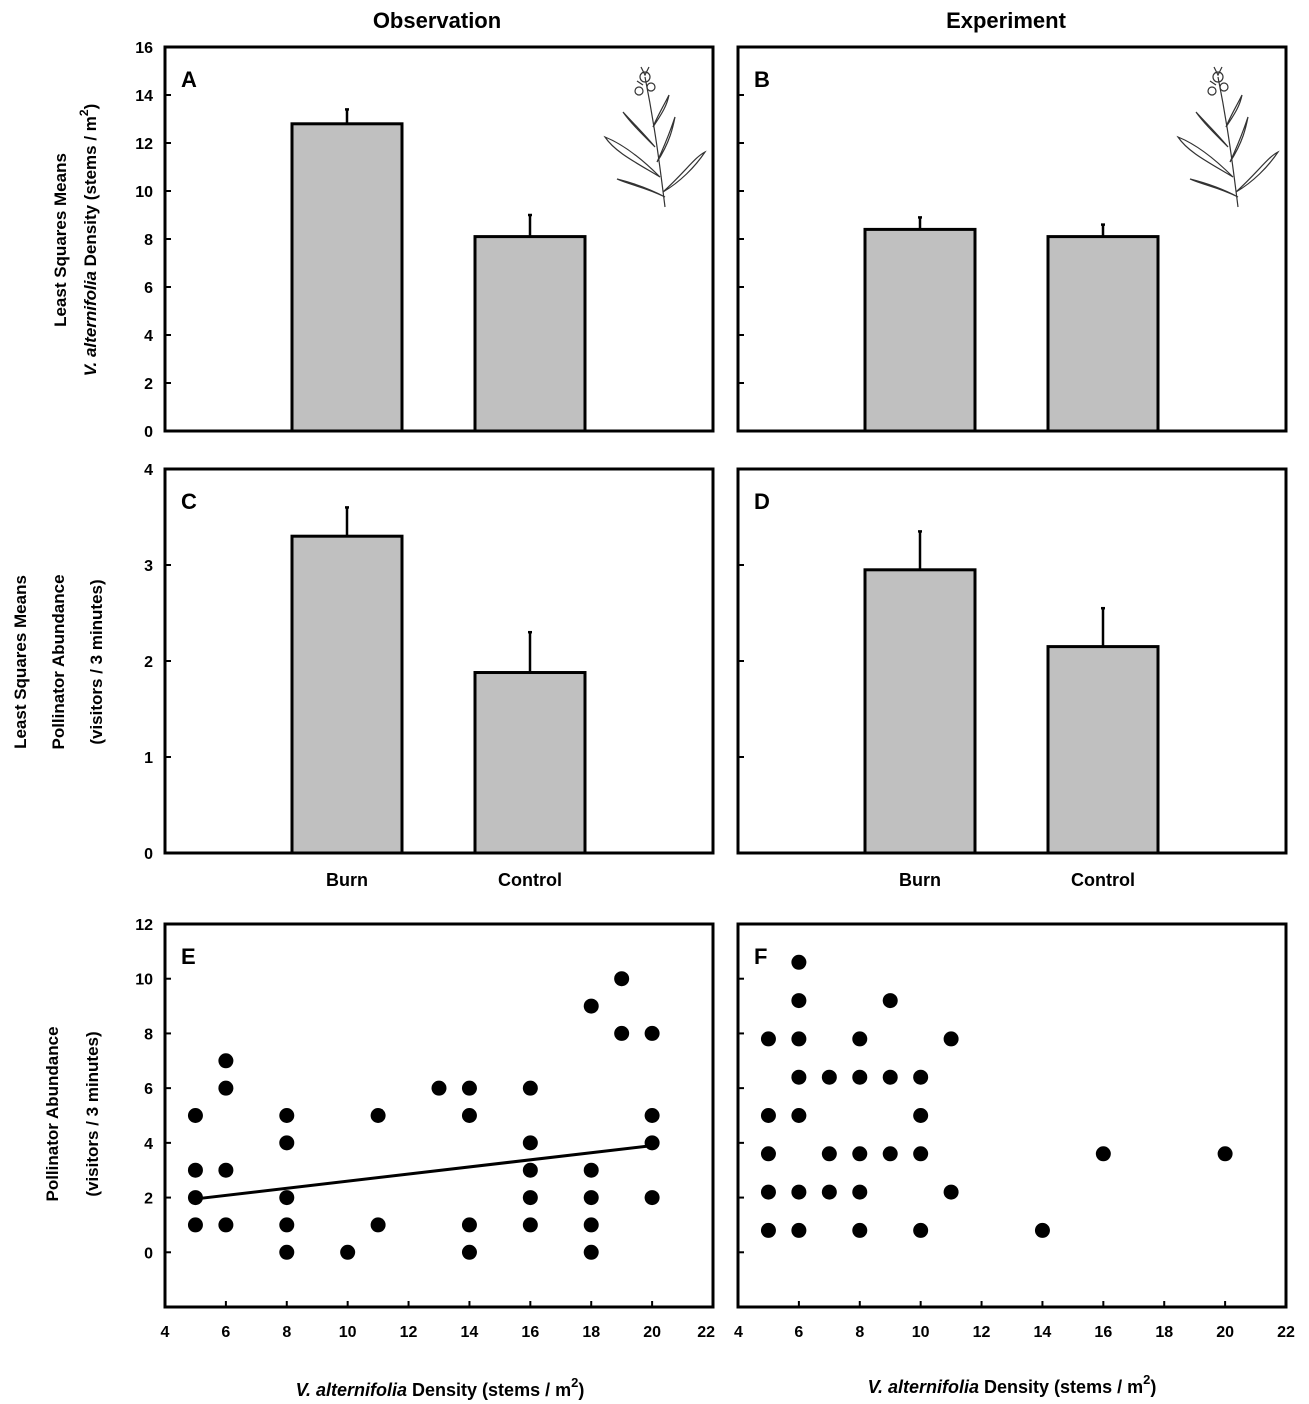 The height and width of the screenshot is (1404, 1309). I want to click on y-tick-label: 6, so click(148, 1089).